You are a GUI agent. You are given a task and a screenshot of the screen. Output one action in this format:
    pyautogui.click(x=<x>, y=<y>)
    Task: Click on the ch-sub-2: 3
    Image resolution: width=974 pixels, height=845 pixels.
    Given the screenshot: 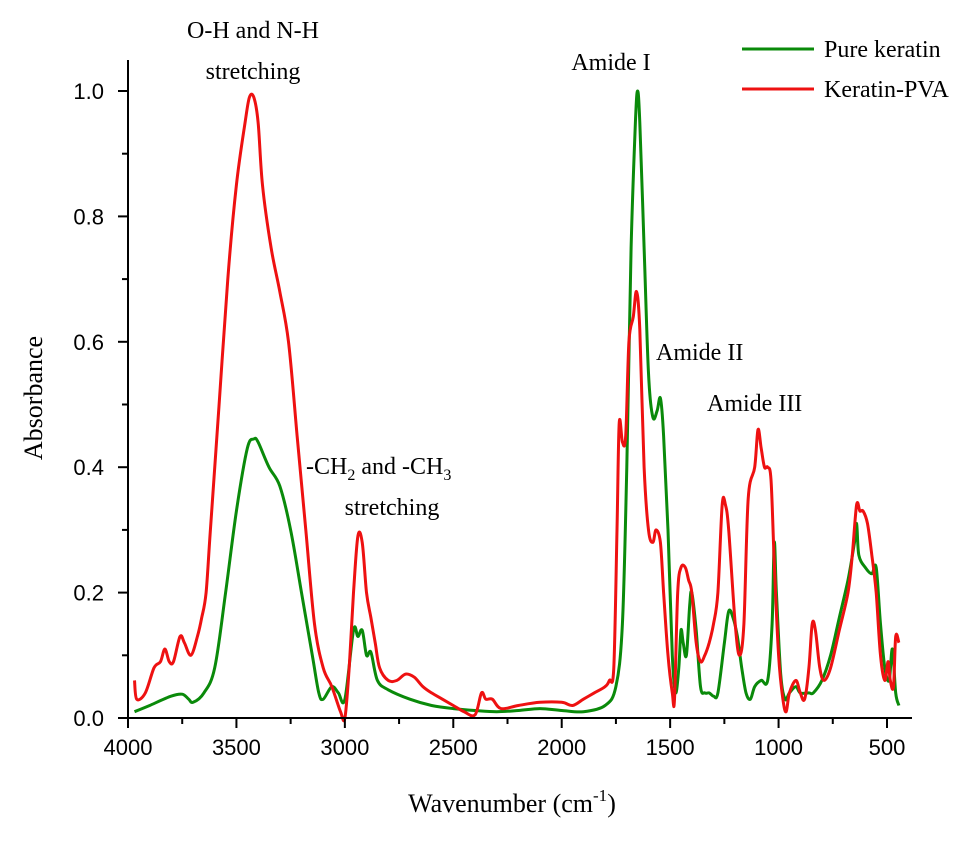 What is the action you would take?
    pyautogui.click(x=447, y=475)
    